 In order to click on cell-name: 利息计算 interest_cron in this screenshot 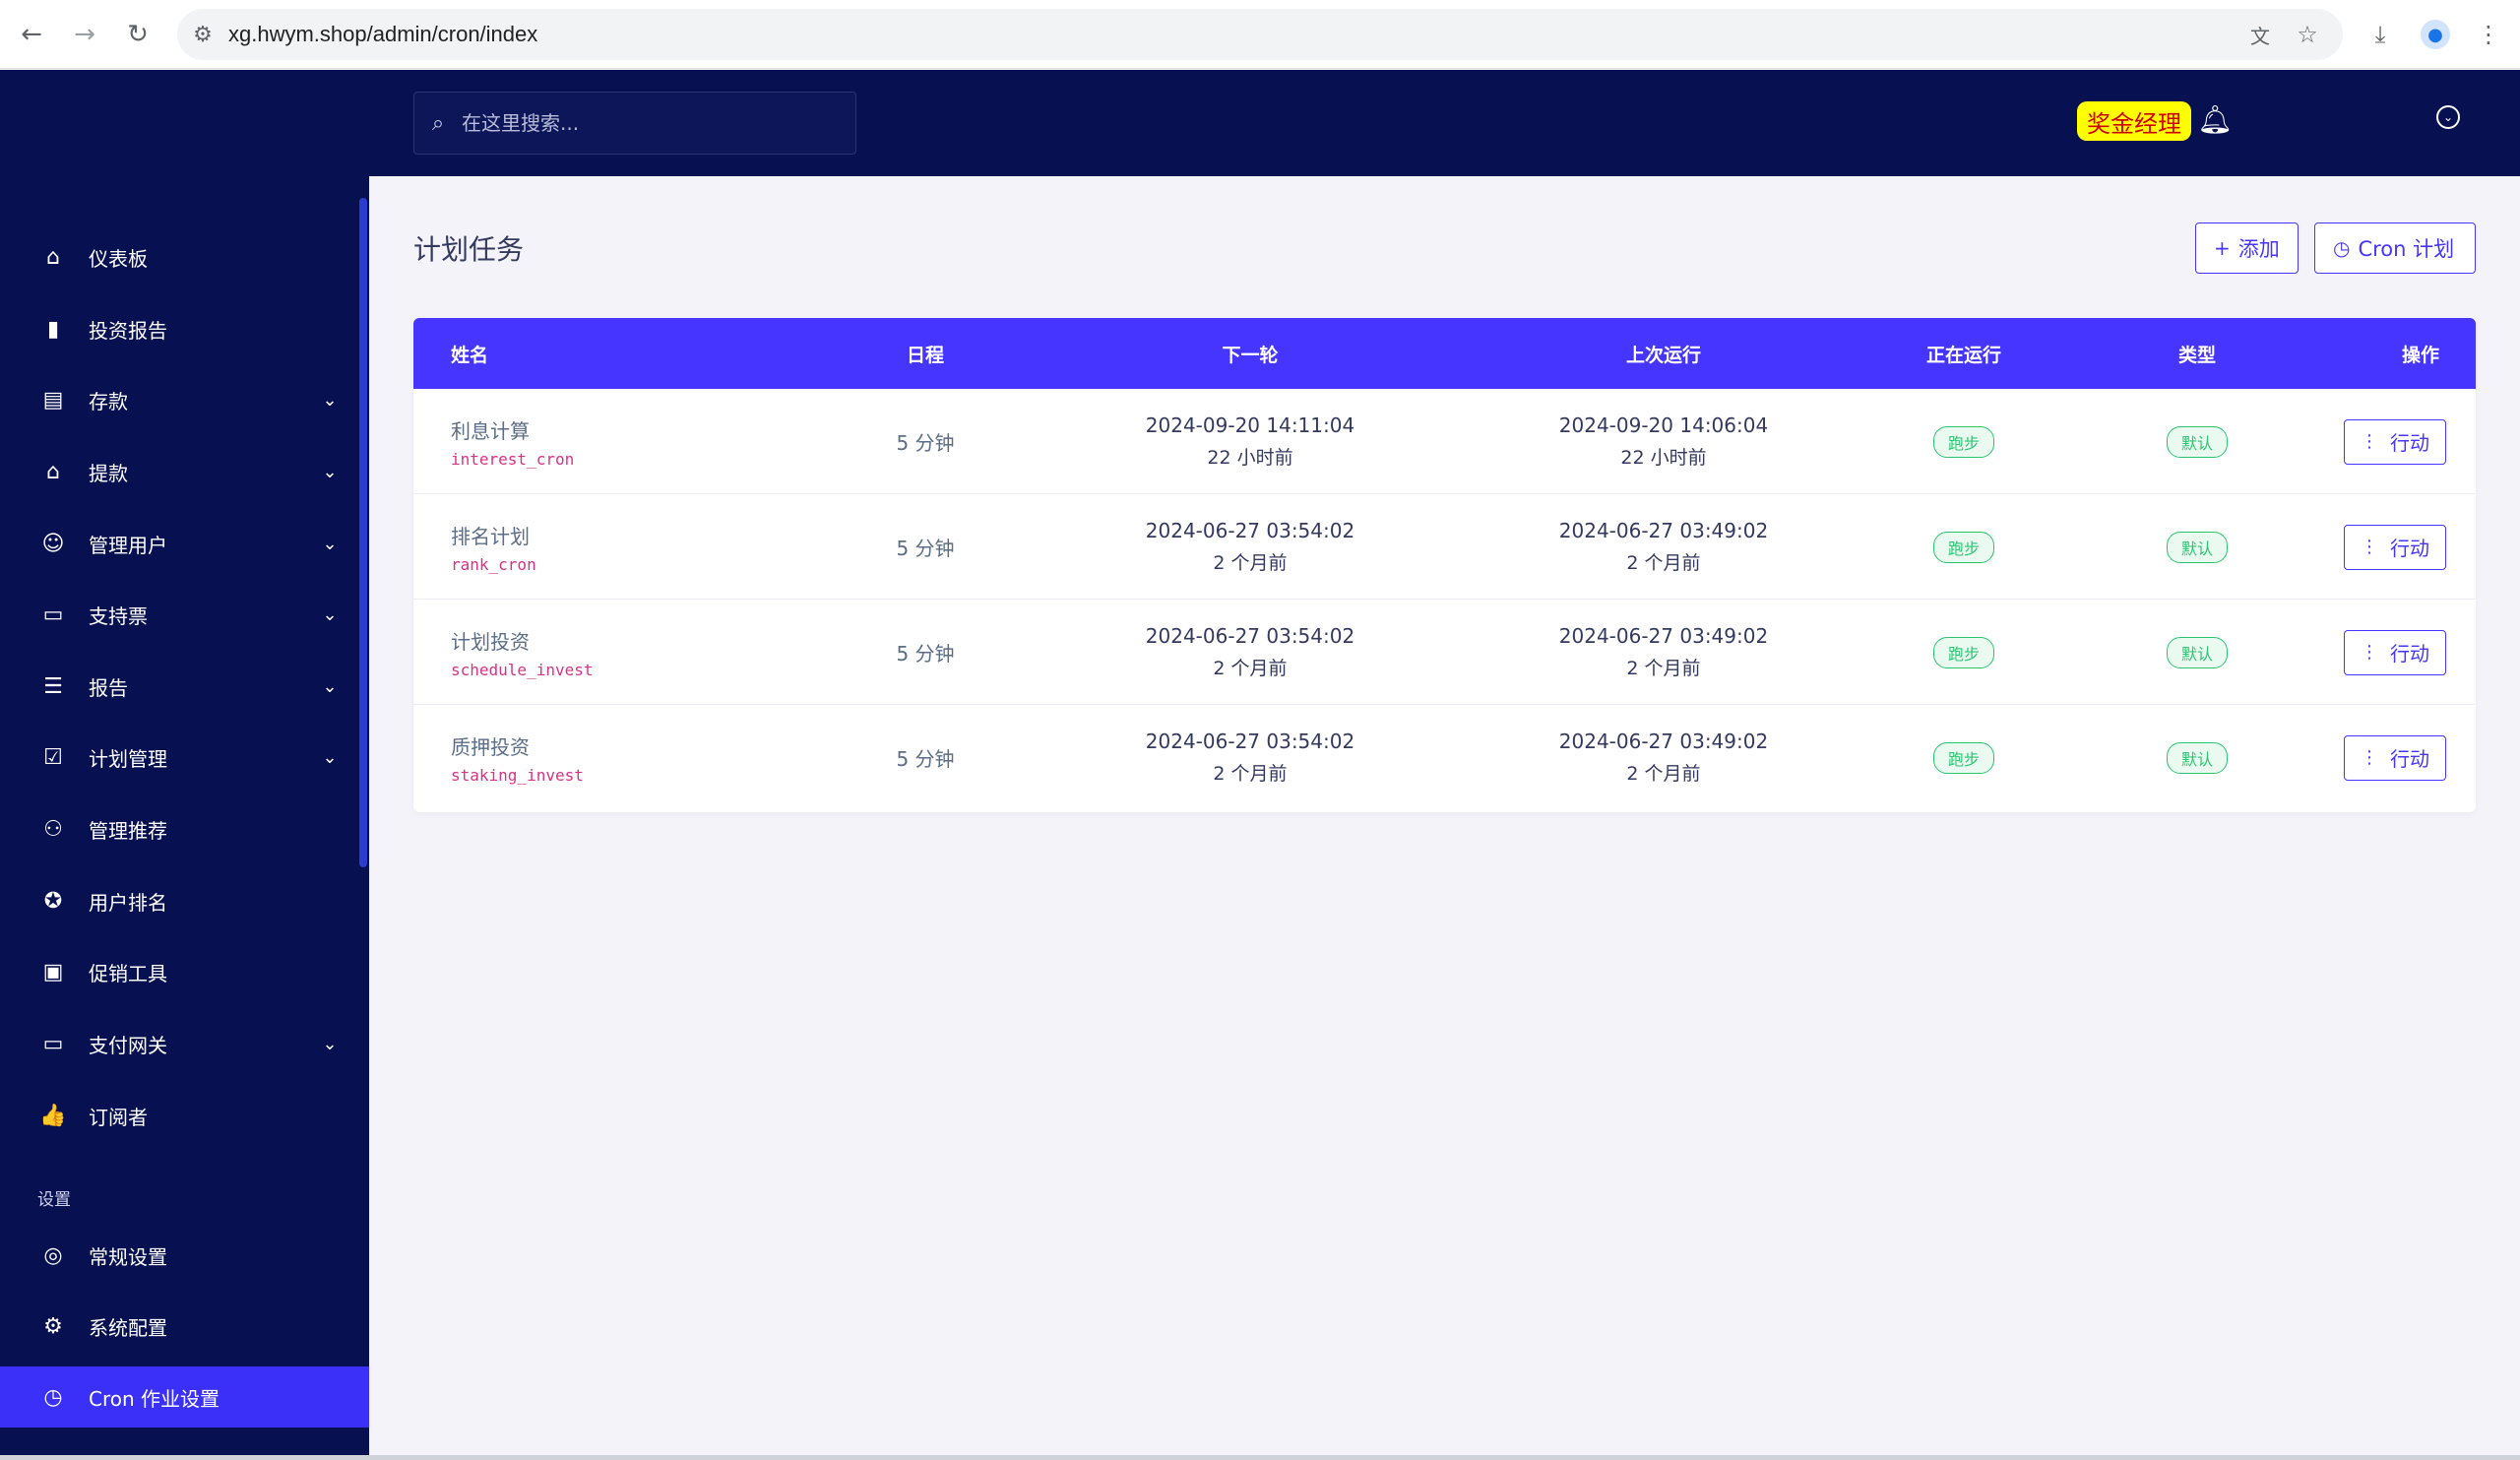, I will do `click(608, 441)`.